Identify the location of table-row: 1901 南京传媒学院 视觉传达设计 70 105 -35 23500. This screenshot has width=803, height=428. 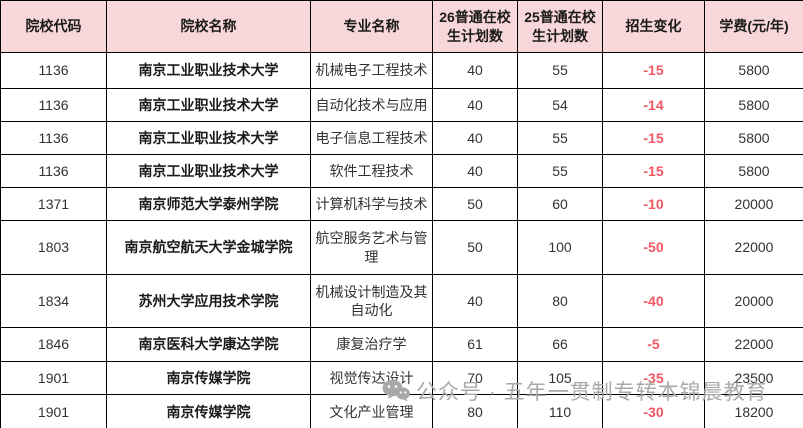
(401, 378).